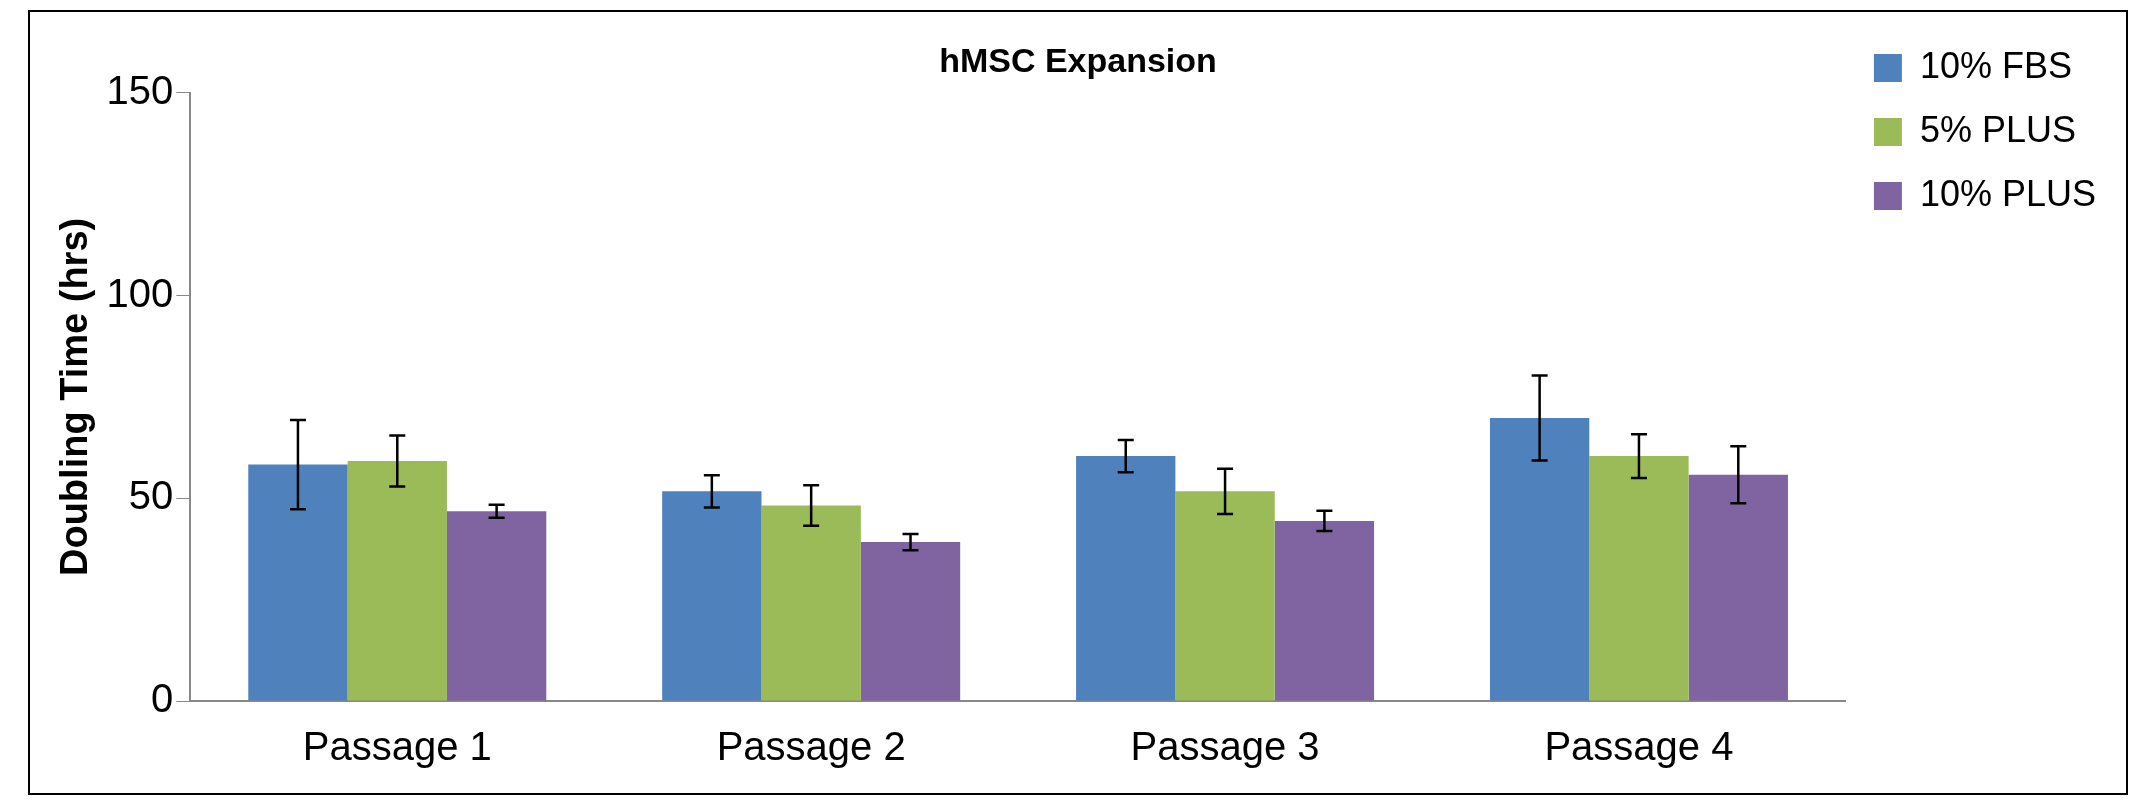 This screenshot has width=2141, height=807. What do you see at coordinates (1078, 59) in the screenshot?
I see `chart-title: hMSC Expansion` at bounding box center [1078, 59].